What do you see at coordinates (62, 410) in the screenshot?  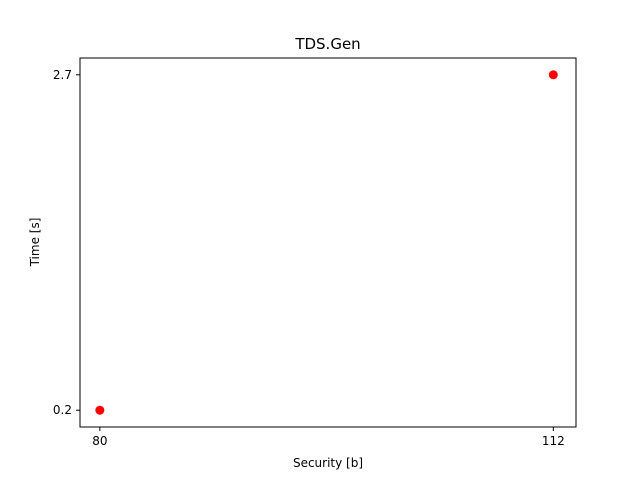 I see `y-tick-label: 0.2` at bounding box center [62, 410].